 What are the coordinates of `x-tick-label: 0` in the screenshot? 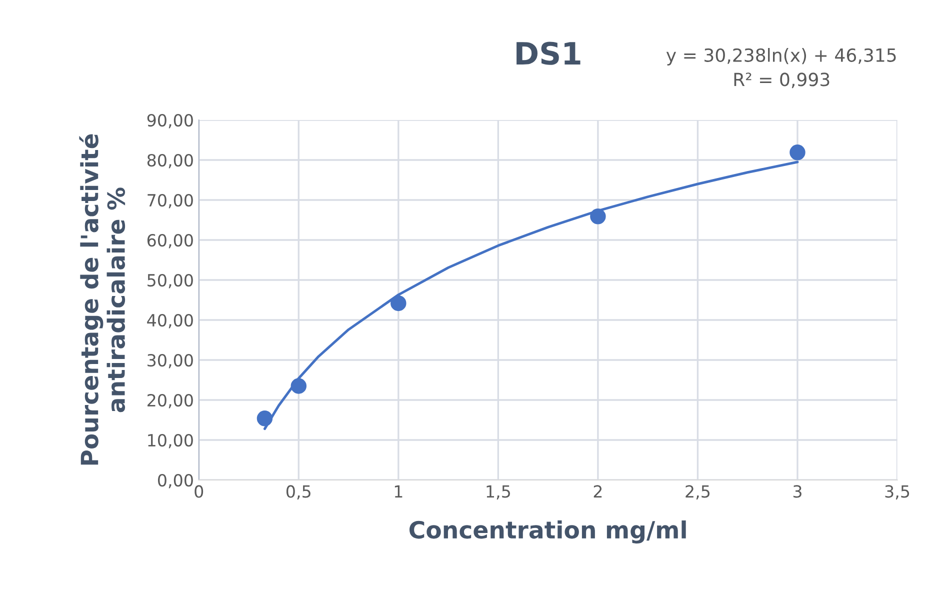 It's located at (199, 491).